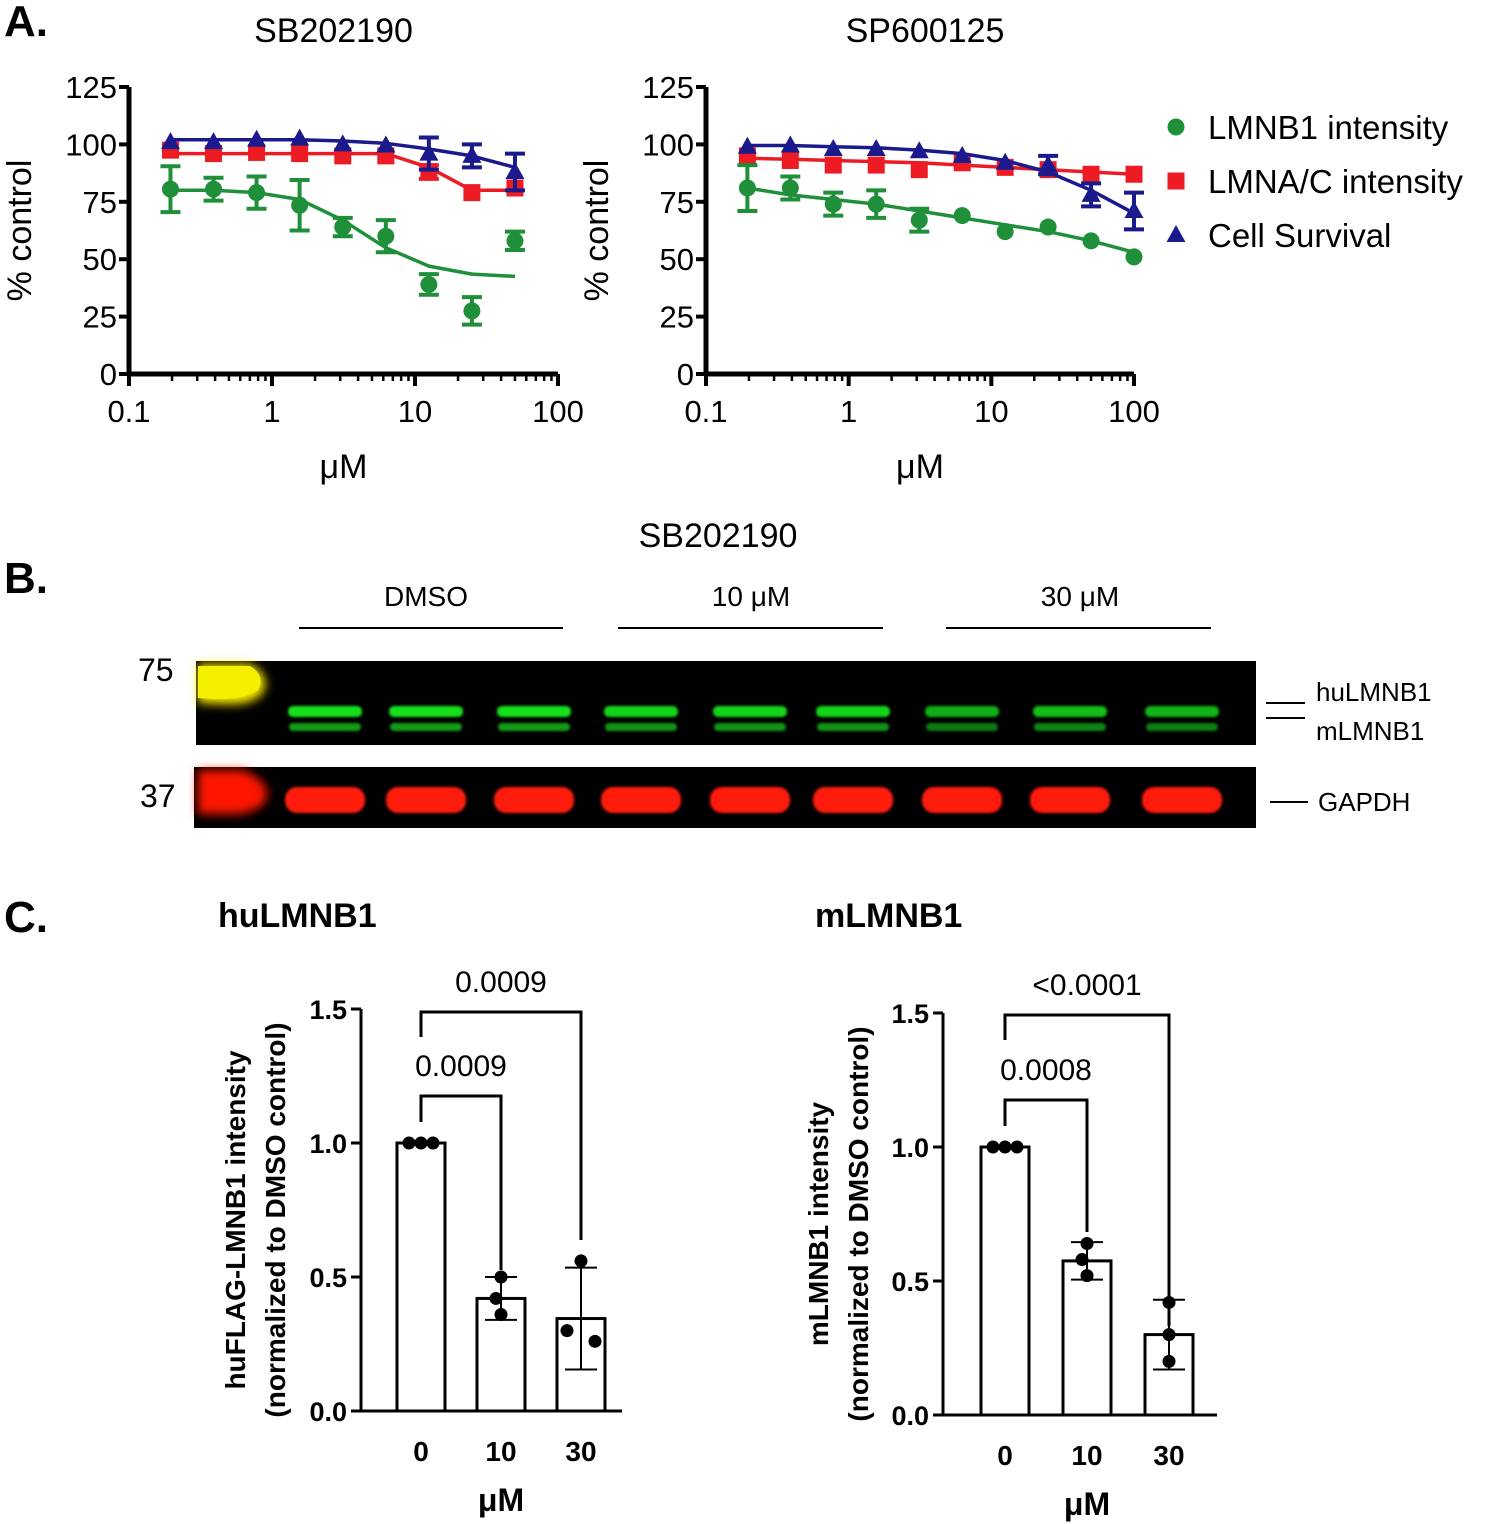 This screenshot has width=1499, height=1524. I want to click on panel-b-letter: B., so click(26, 578).